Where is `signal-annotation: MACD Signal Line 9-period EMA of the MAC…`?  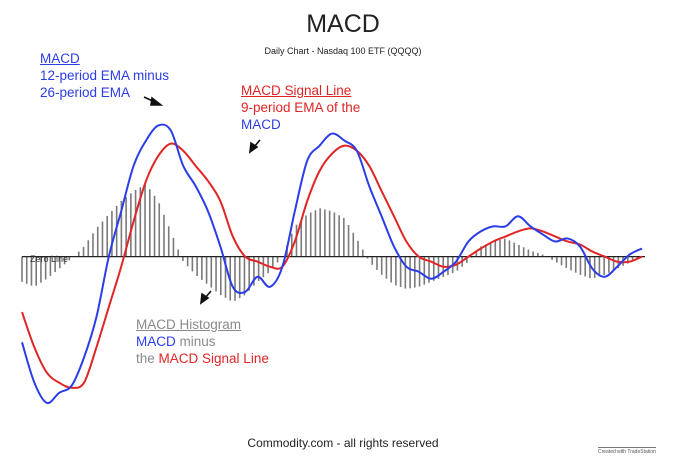 signal-annotation: MACD Signal Line 9-period EMA of the MAC… is located at coordinates (300, 107).